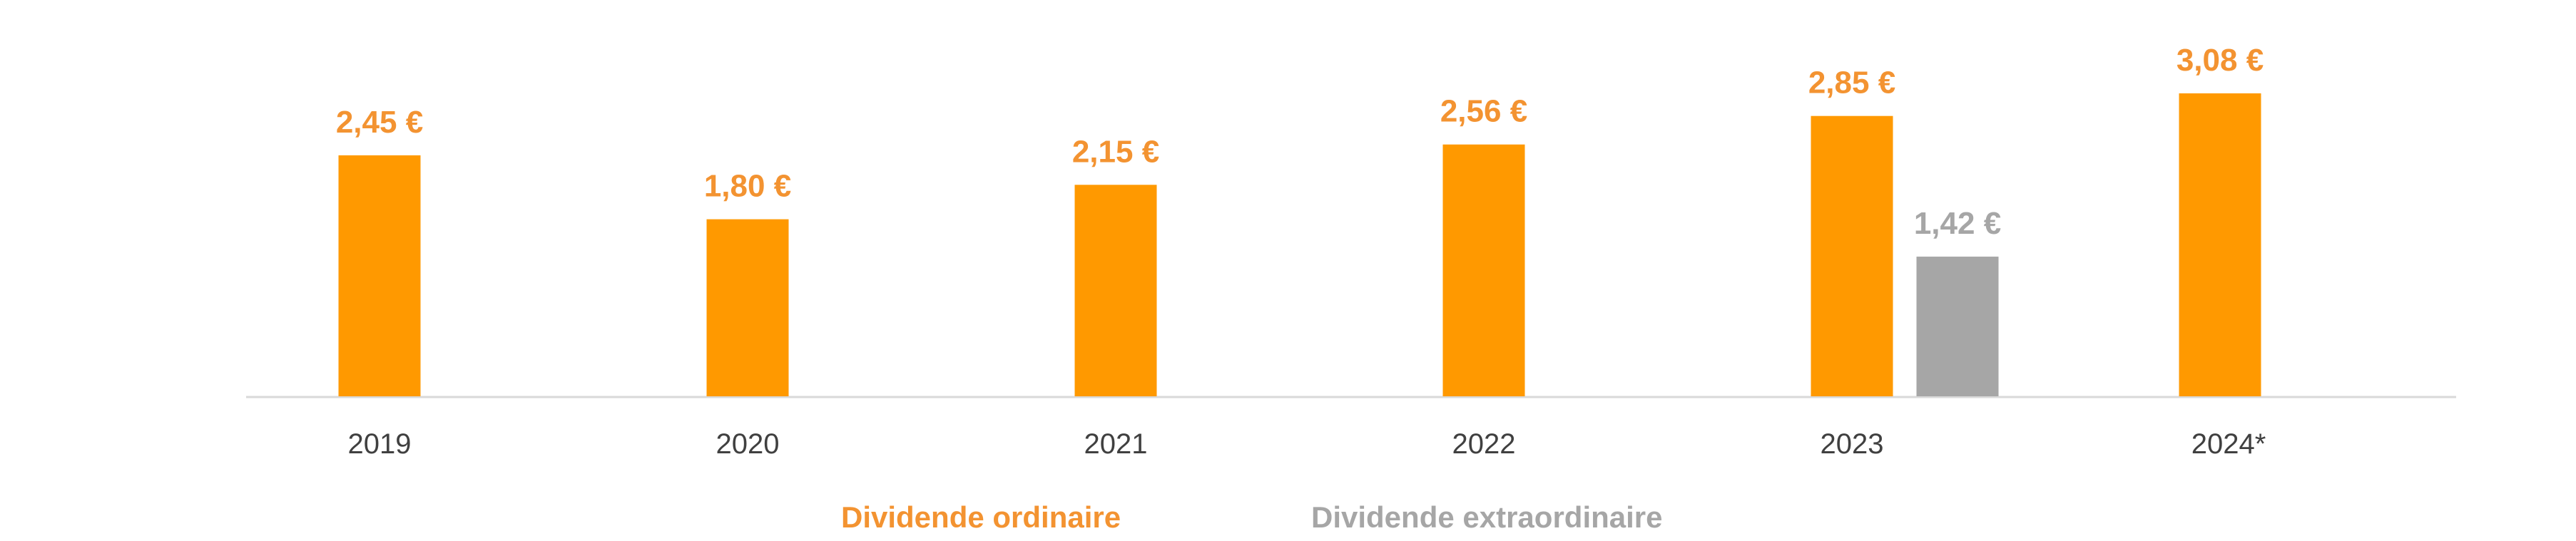  I want to click on legend-ordinary: Dividende ordinaire, so click(981, 517).